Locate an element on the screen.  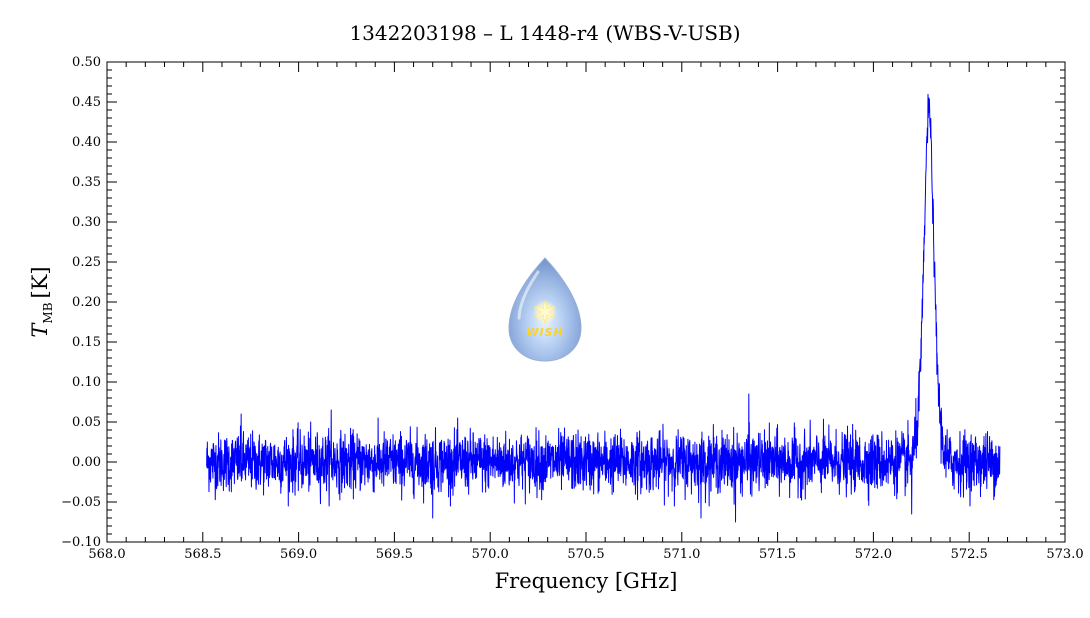
x-tick-label: 573.0 is located at coordinates (1064, 554).